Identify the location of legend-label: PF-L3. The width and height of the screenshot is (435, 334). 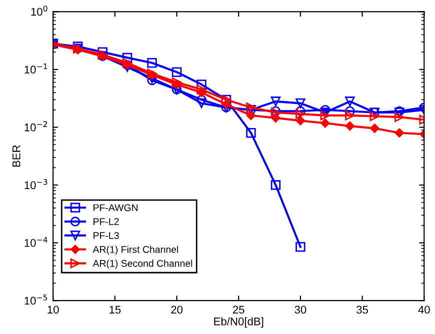
(106, 235).